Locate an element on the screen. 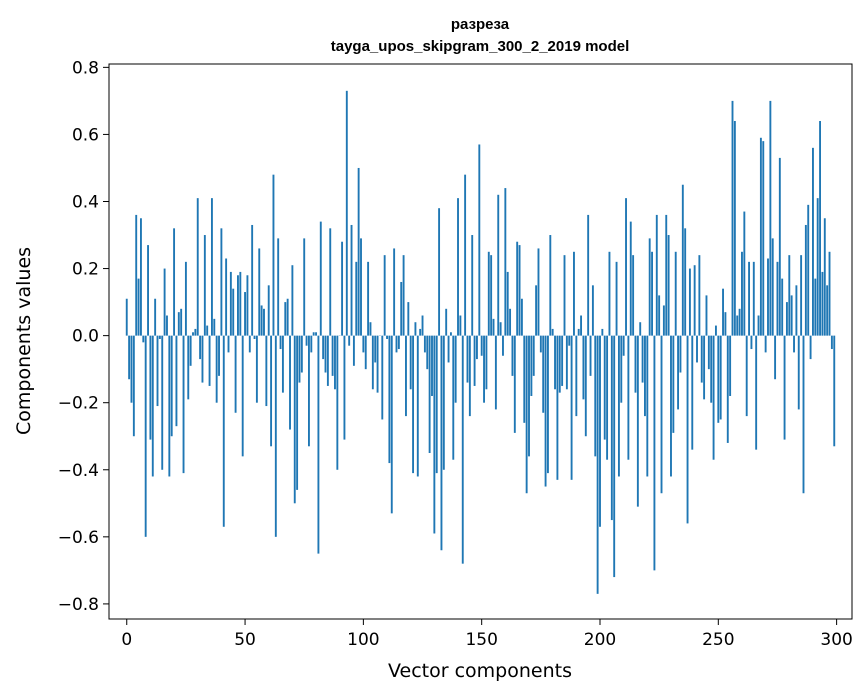 Image resolution: width=867 pixels, height=696 pixels. x-axis-ticks: 0 50 100 150 200 250 300 is located at coordinates (487, 634).